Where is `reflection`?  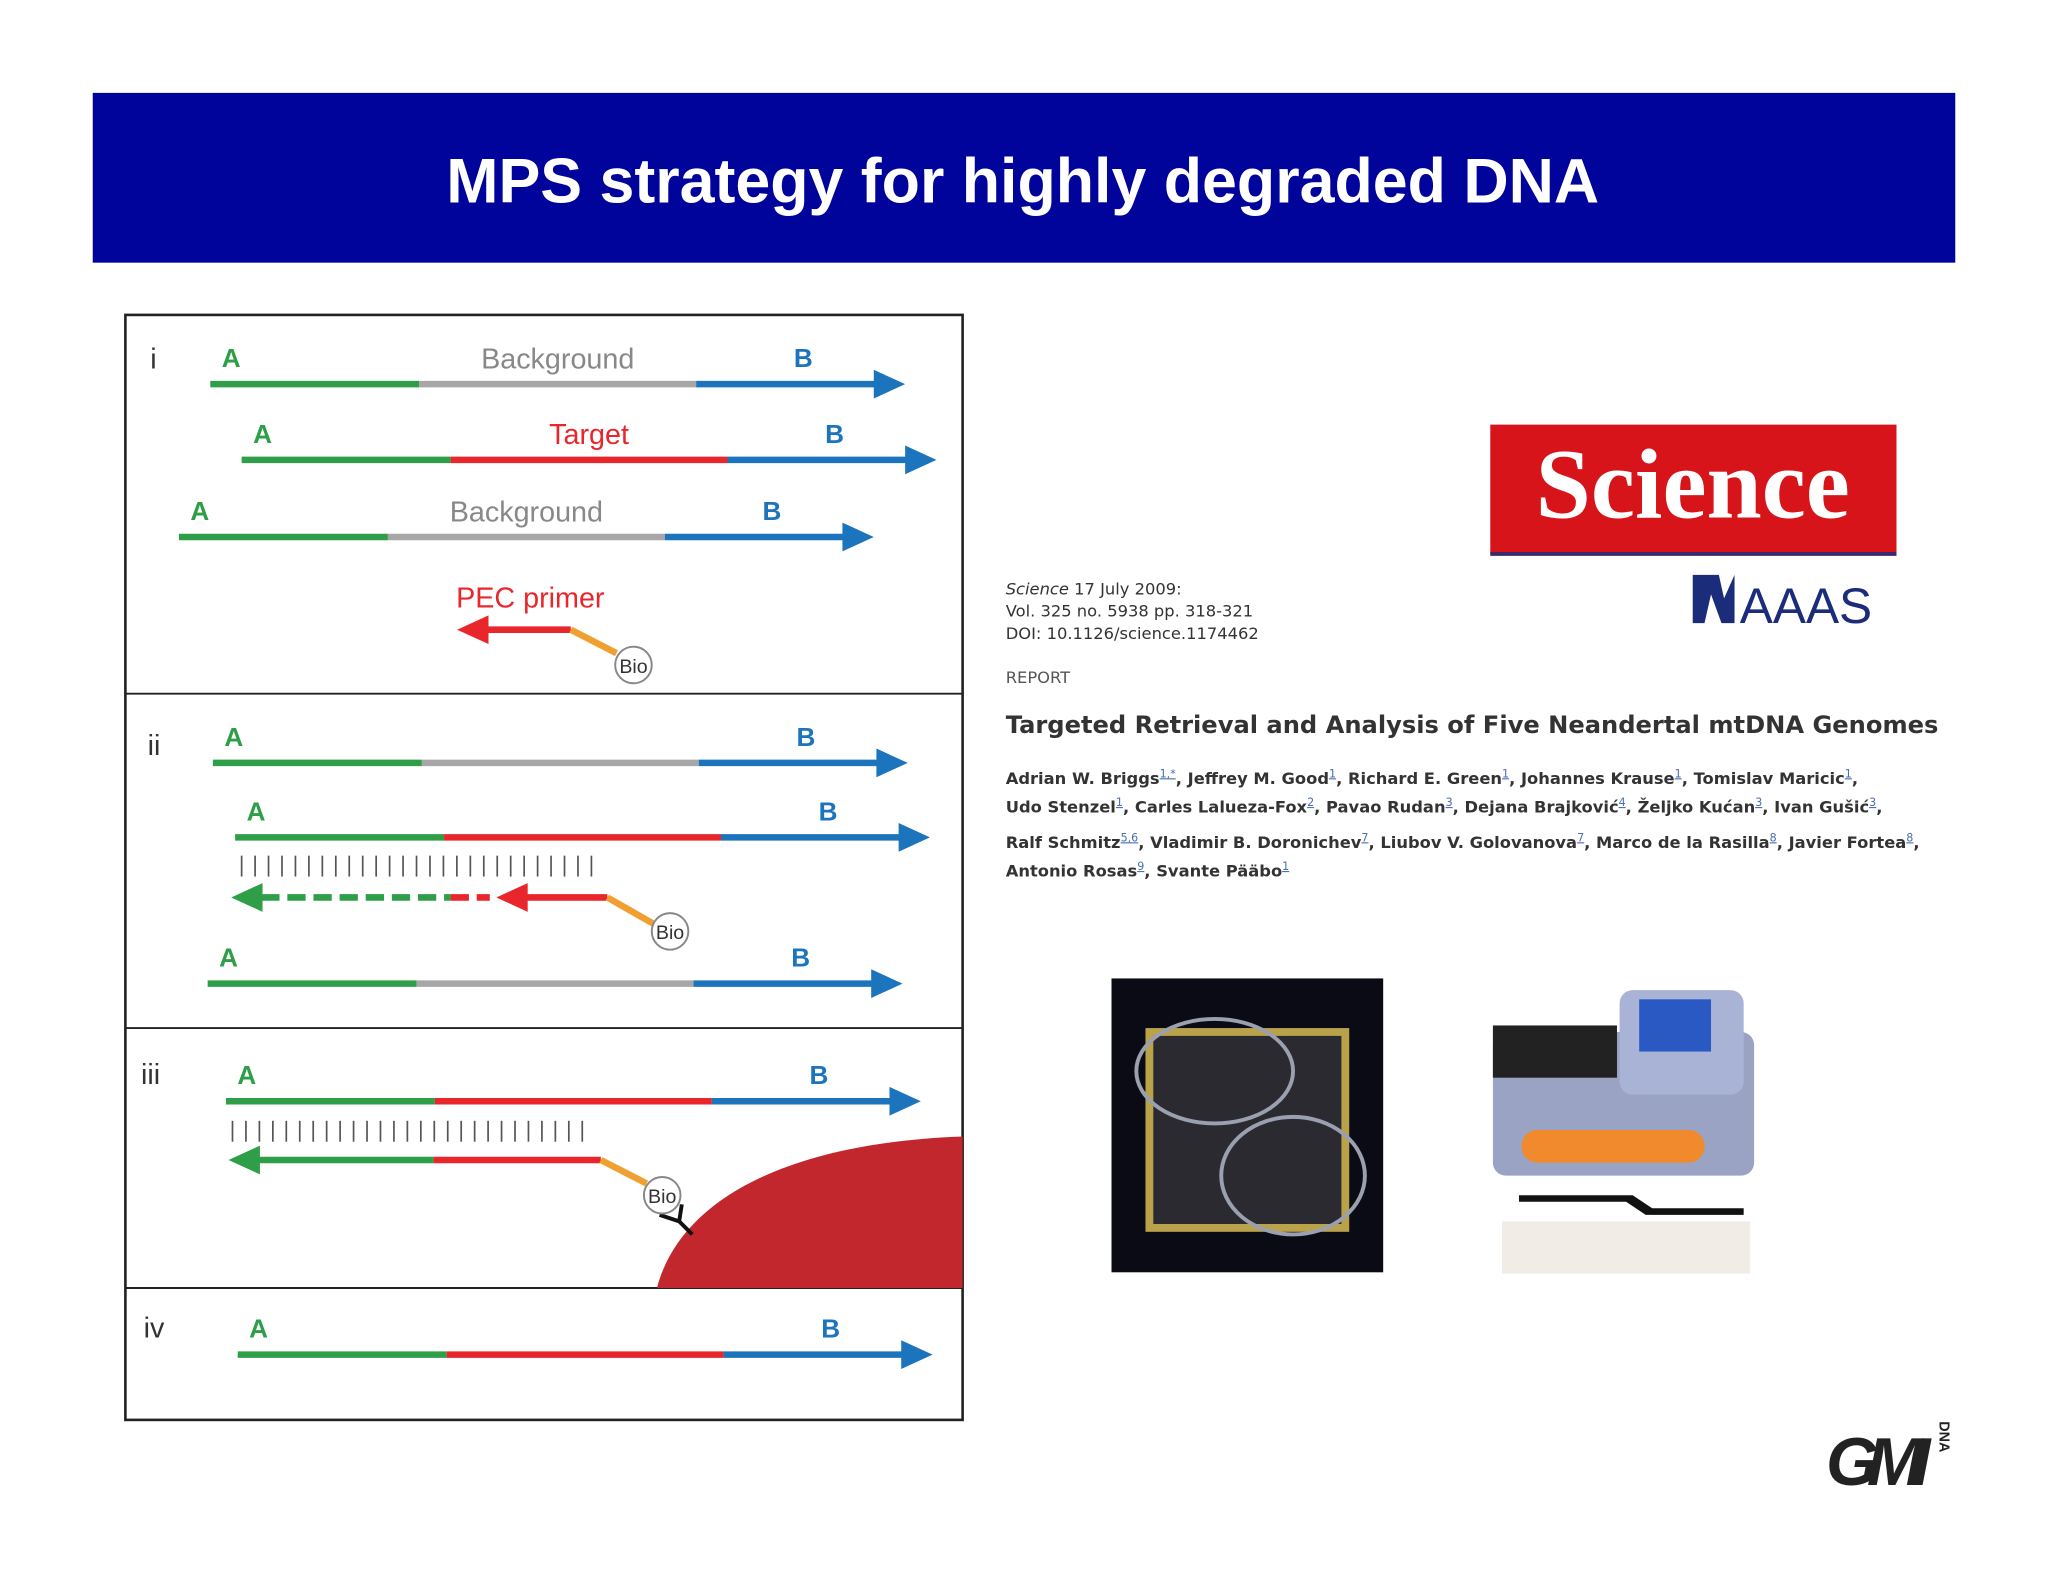
reflection is located at coordinates (1626, 1247).